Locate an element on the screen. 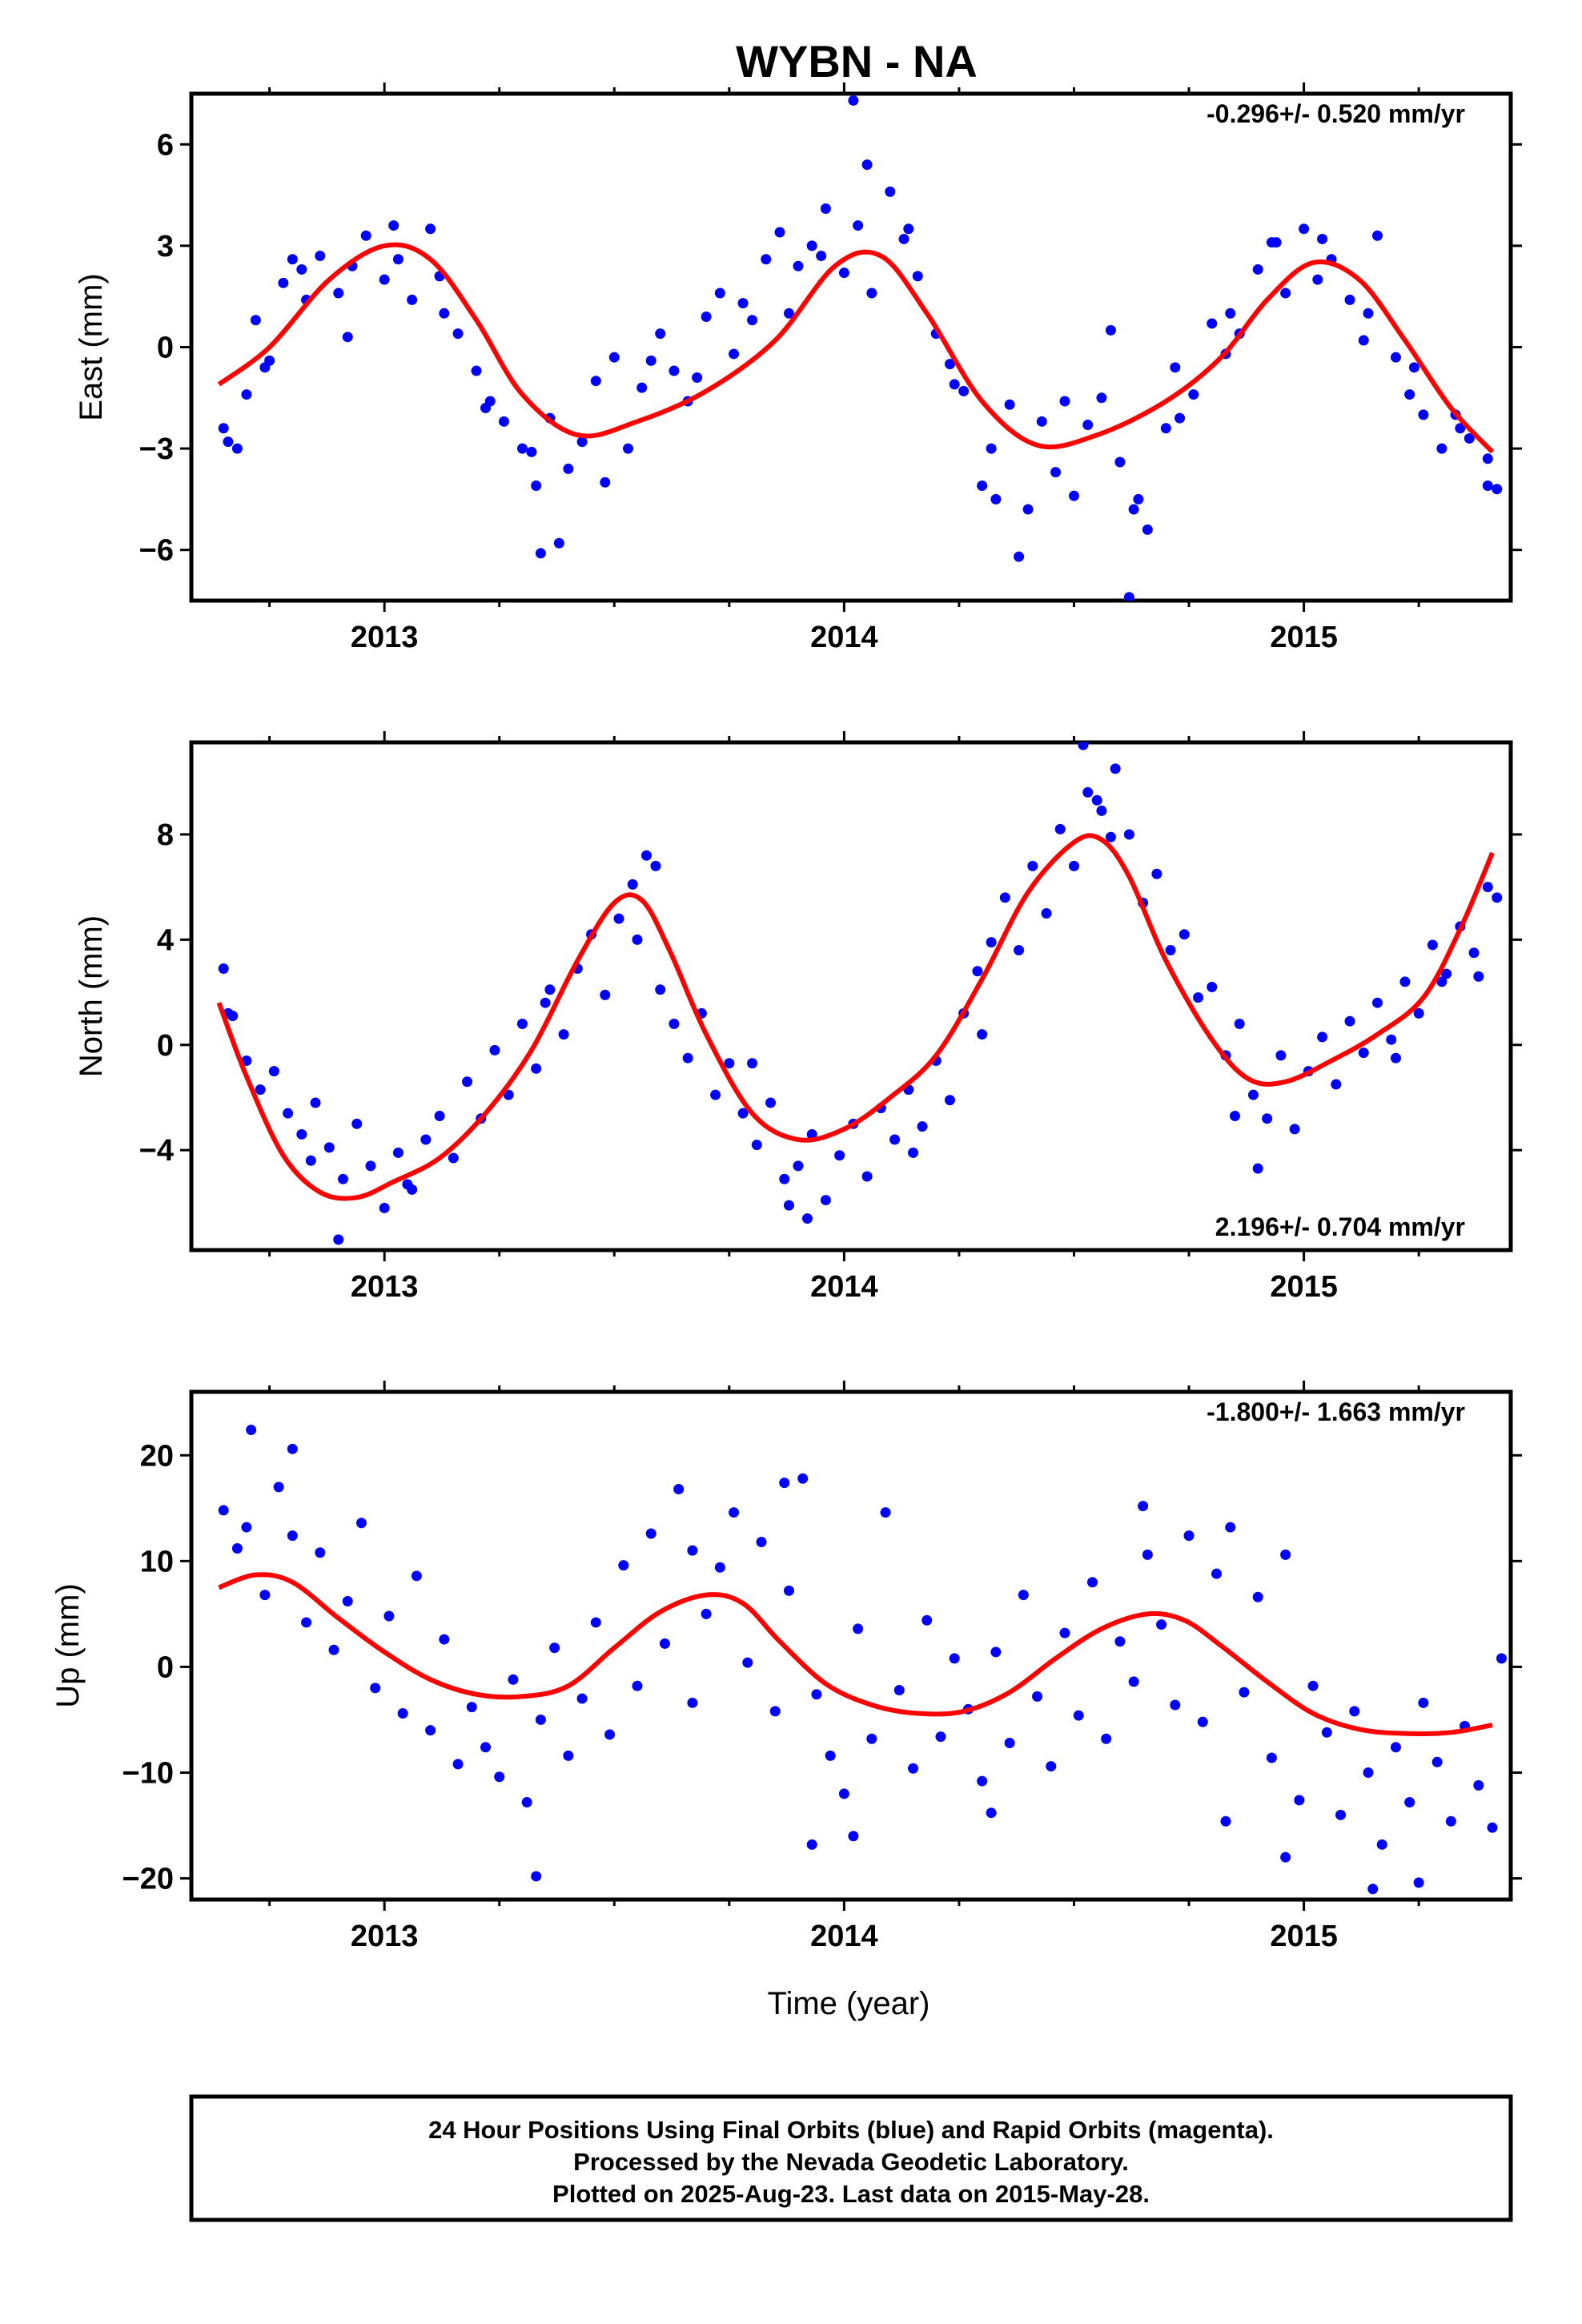 The height and width of the screenshot is (2324, 1582). north-y-axis-label: North (mm) is located at coordinates (91, 996).